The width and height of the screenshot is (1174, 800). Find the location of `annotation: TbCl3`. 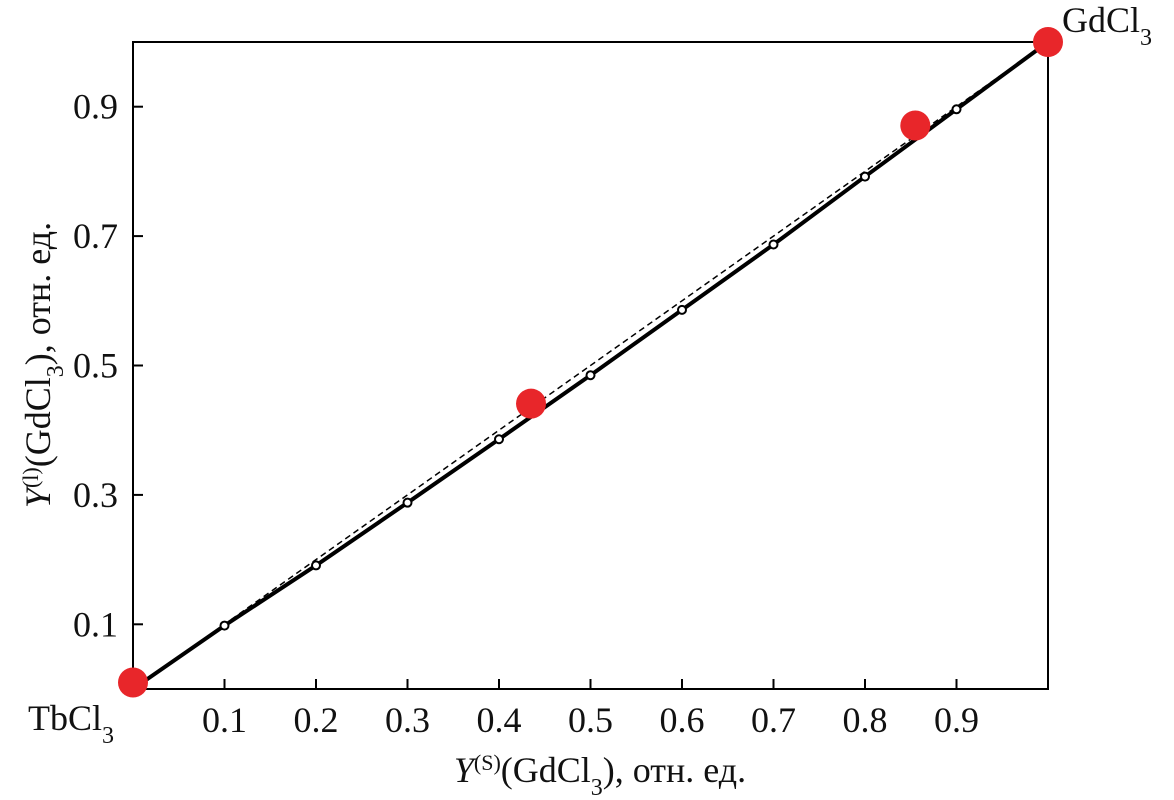

annotation: TbCl3 is located at coordinates (71, 723).